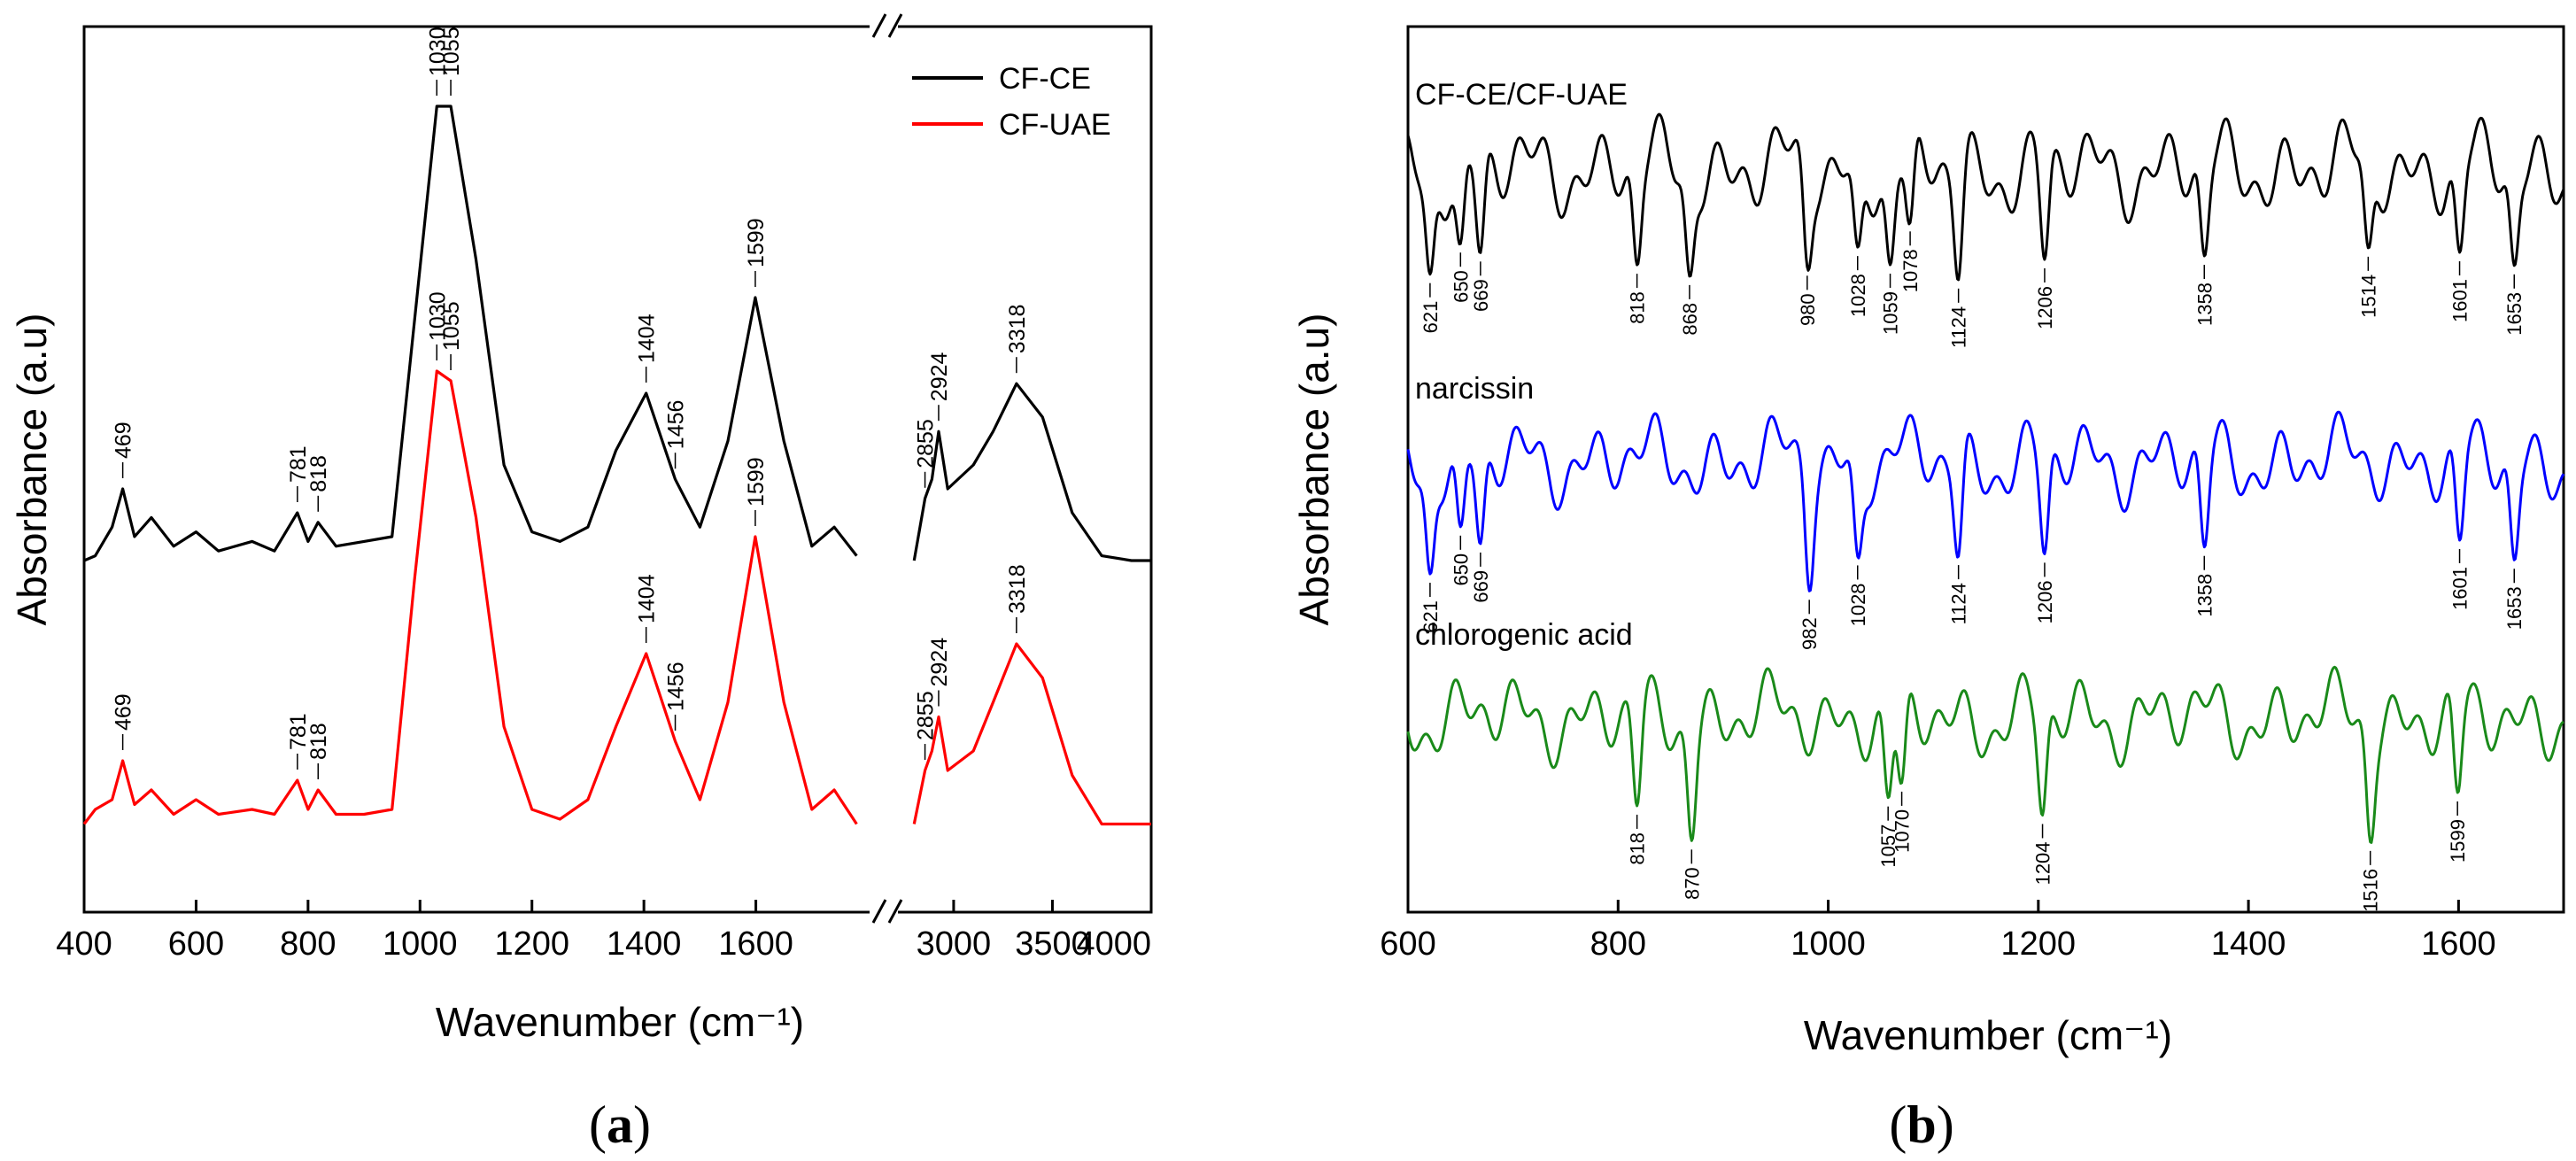 This screenshot has width=2576, height=1161. What do you see at coordinates (1431, 317) in the screenshot?
I see `svg-text: 621` at bounding box center [1431, 317].